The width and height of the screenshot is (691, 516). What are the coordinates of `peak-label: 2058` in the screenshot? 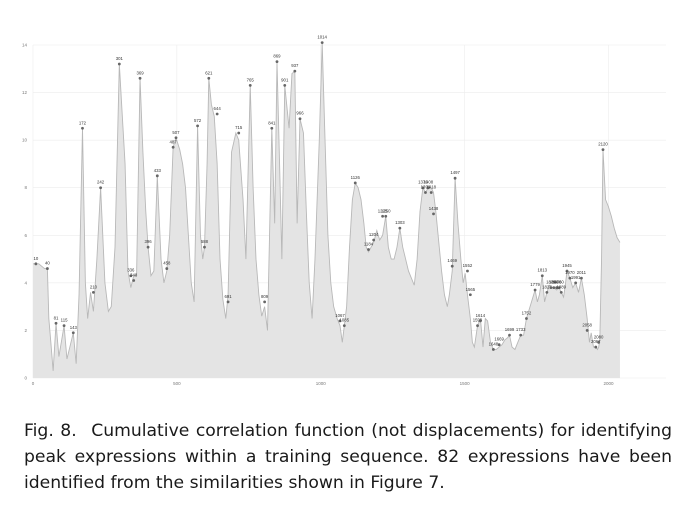 It's located at (587, 324).